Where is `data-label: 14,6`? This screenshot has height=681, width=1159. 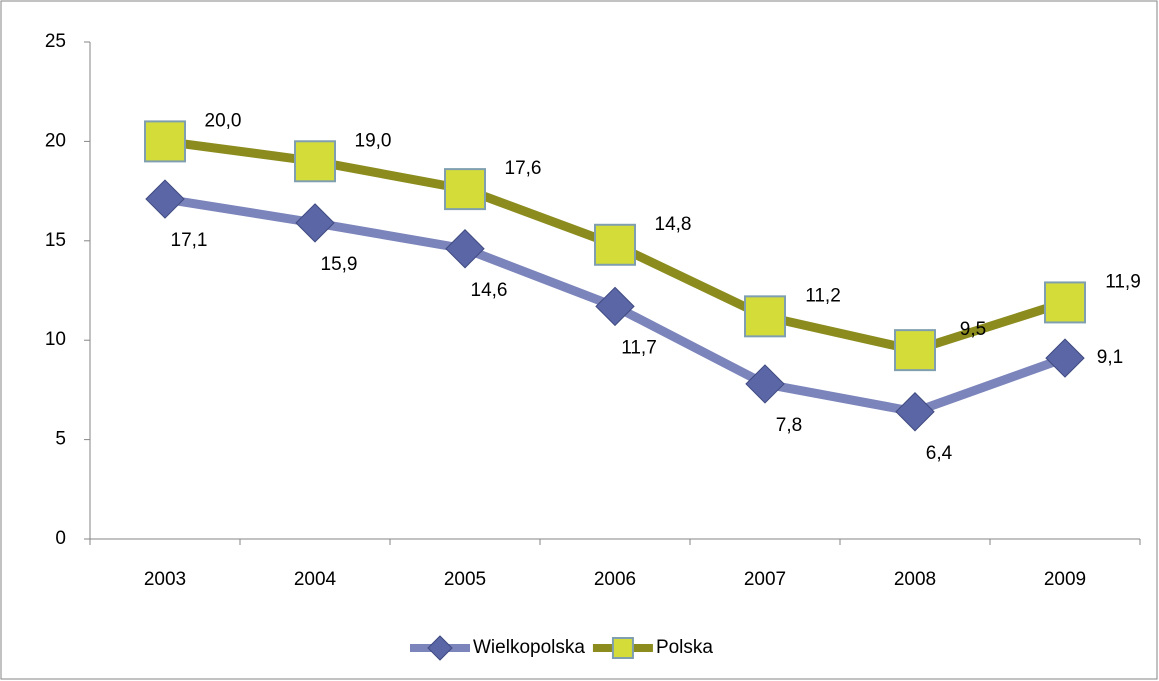
data-label: 14,6 is located at coordinates (489, 290).